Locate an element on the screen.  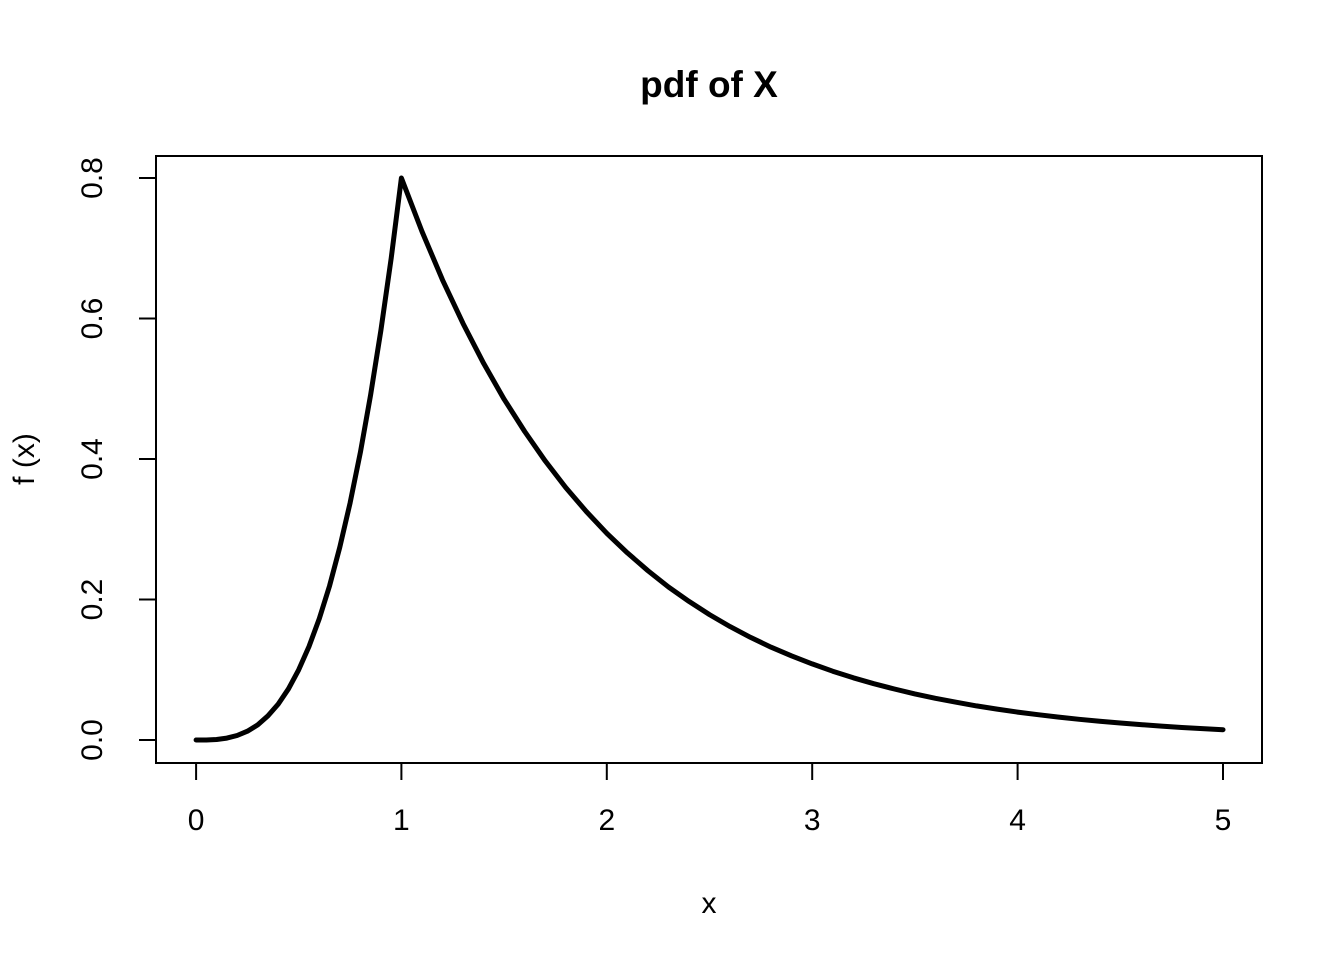
x-tick-label: 5 is located at coordinates (1223, 820).